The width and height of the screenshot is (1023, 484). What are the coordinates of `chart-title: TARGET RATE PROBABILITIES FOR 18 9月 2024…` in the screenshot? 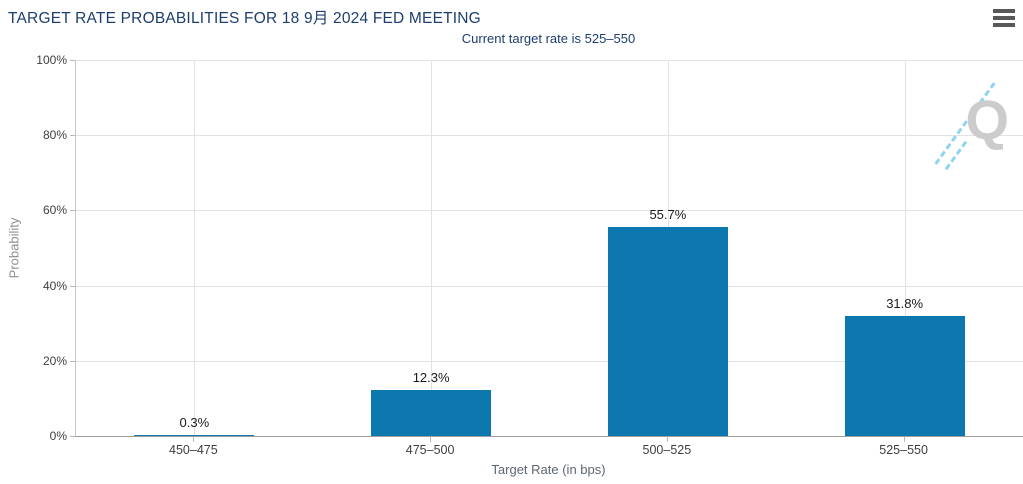 It's located at (244, 18).